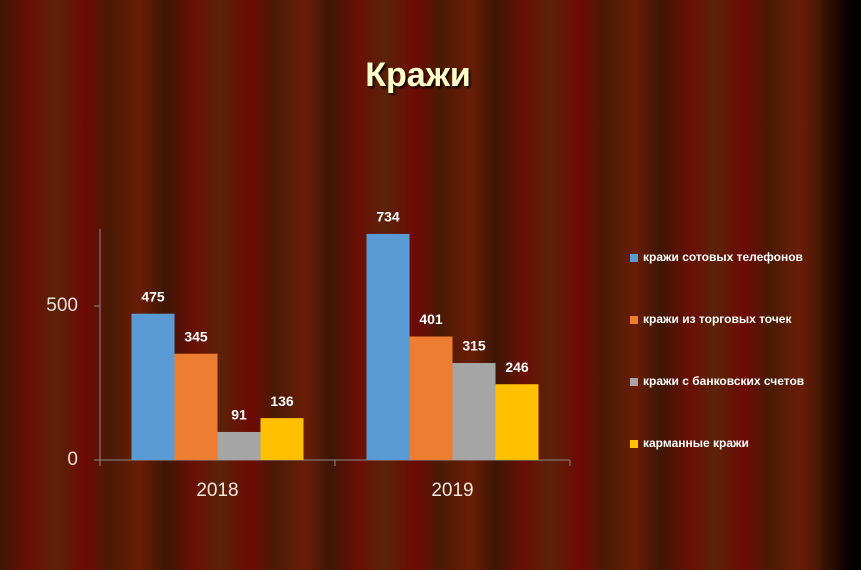 The width and height of the screenshot is (861, 570). Describe the element at coordinates (282, 401) in the screenshot. I see `value-label: 136` at that location.